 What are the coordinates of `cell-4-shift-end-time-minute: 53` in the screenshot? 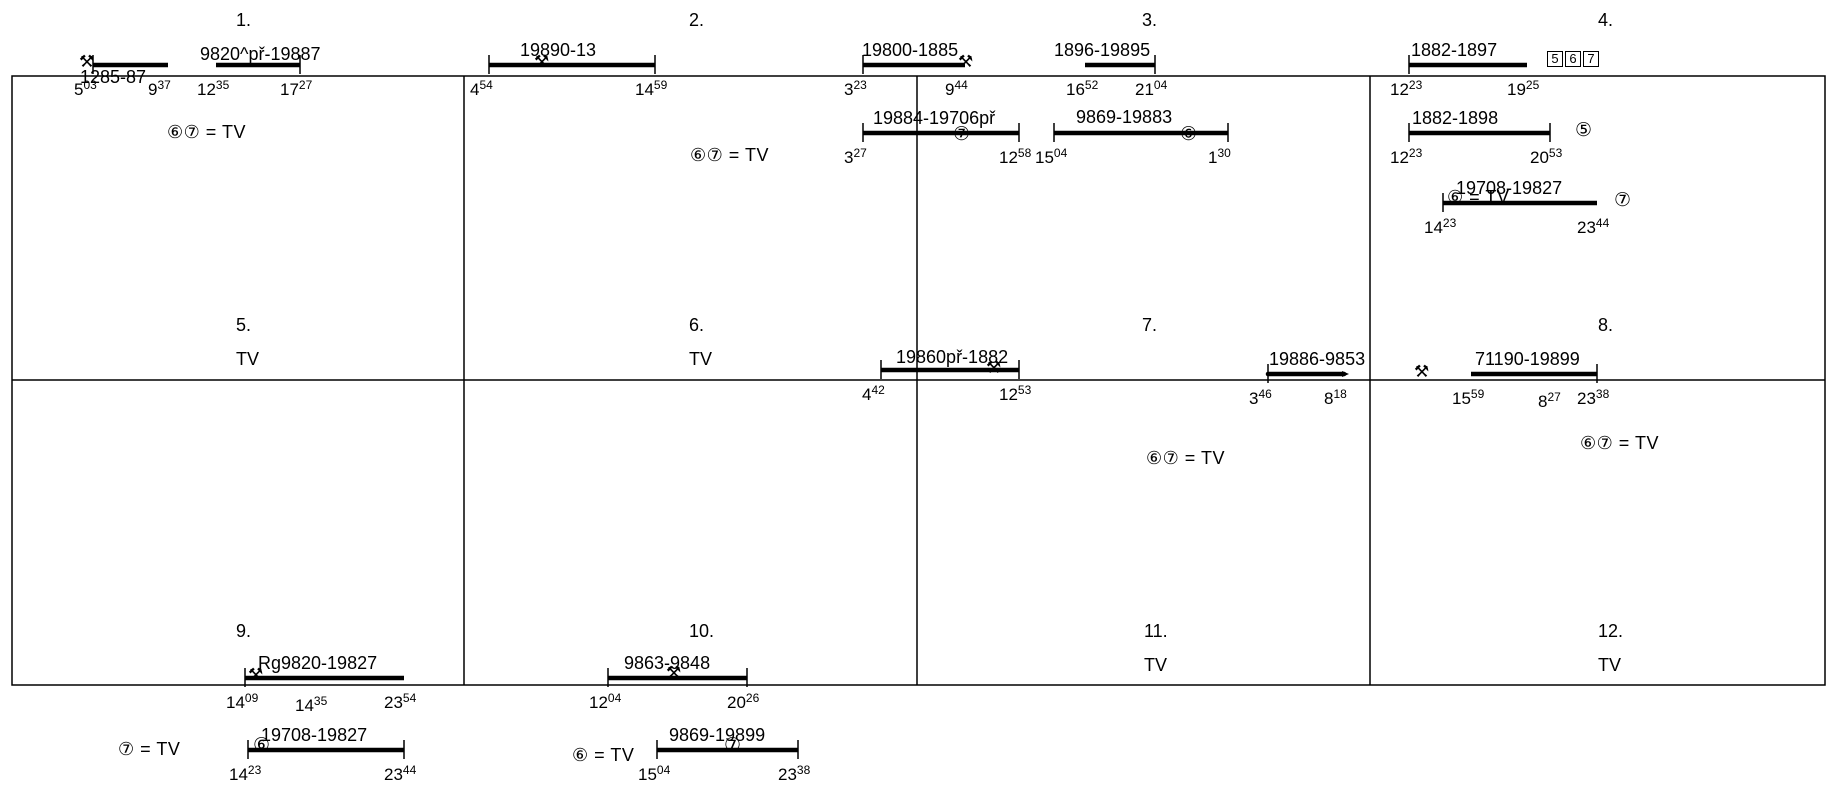 It's located at (1555, 153).